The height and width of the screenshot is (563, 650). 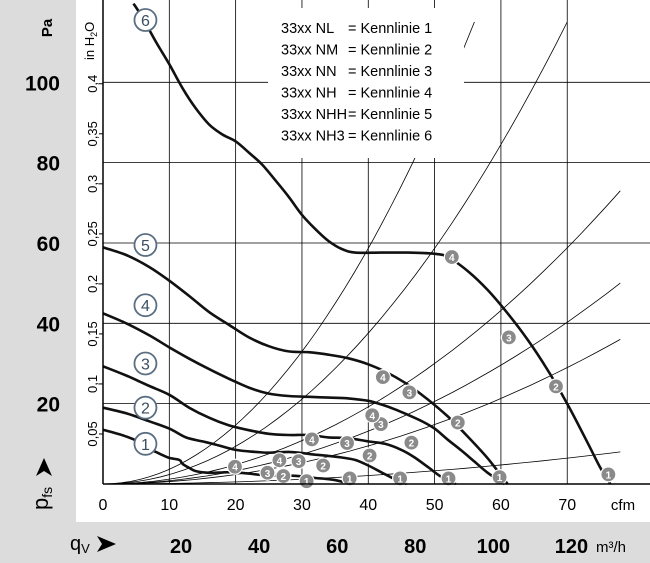 What do you see at coordinates (567, 505) in the screenshot?
I see `cfm-tick-label: 70` at bounding box center [567, 505].